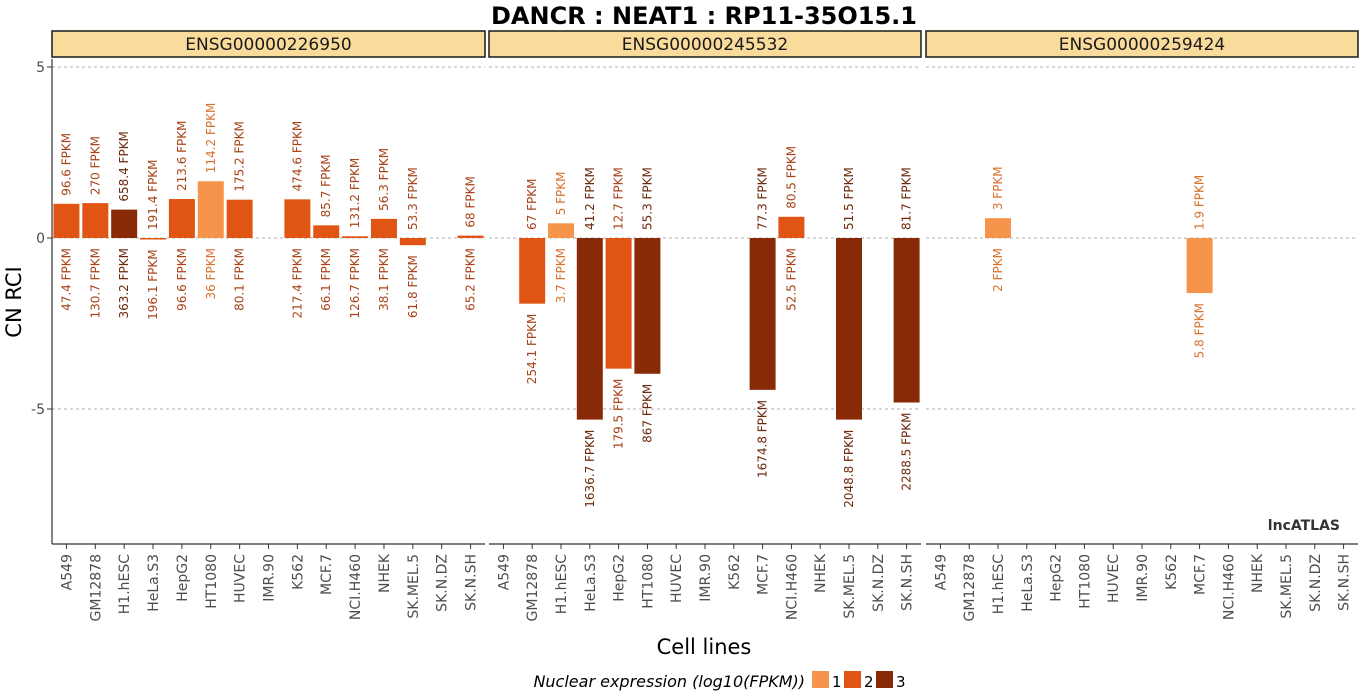 The image size is (1364, 700). What do you see at coordinates (998, 188) in the screenshot?
I see `data-label-top: 3 FPKM` at bounding box center [998, 188].